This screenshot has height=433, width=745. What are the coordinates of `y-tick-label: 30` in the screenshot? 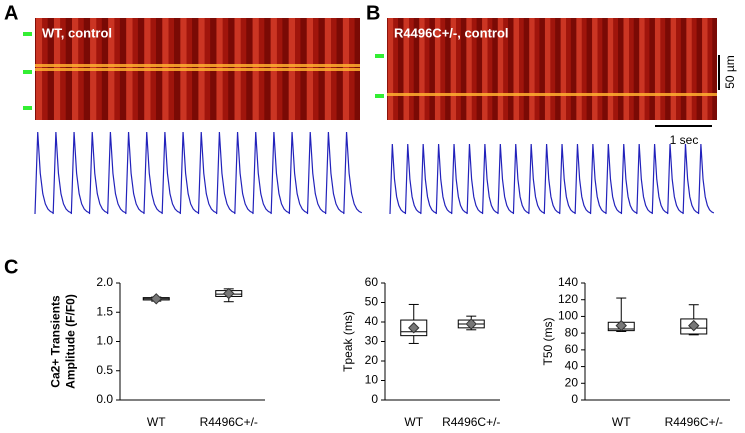 It's located at (372, 341).